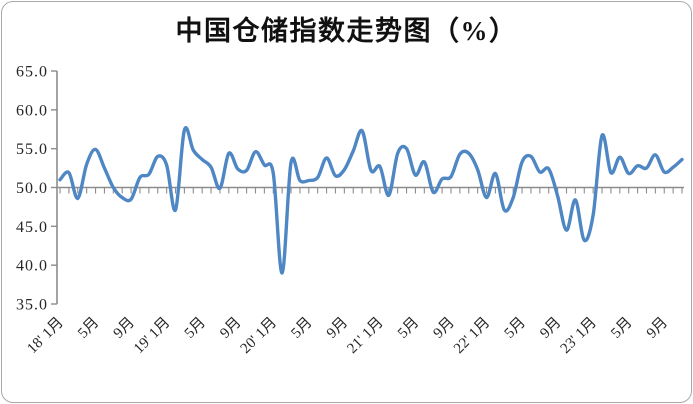 The width and height of the screenshot is (693, 404). Describe the element at coordinates (365, 336) in the screenshot. I see `x-axis-label: 21' 1月` at that location.